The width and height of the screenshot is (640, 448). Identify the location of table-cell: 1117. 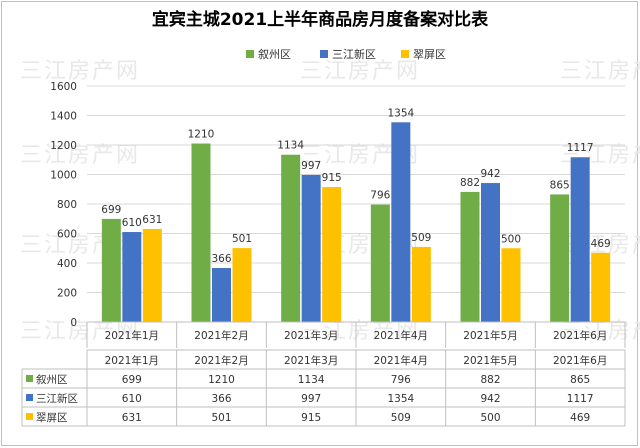
(580, 399).